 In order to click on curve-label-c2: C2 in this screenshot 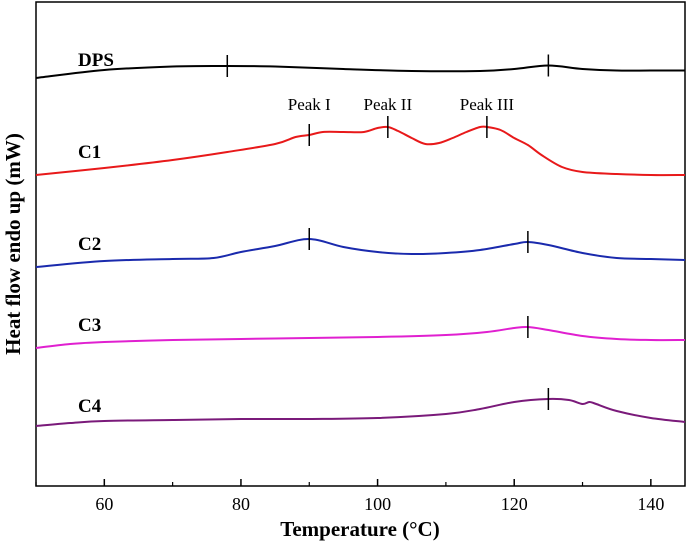, I will do `click(89, 244)`.